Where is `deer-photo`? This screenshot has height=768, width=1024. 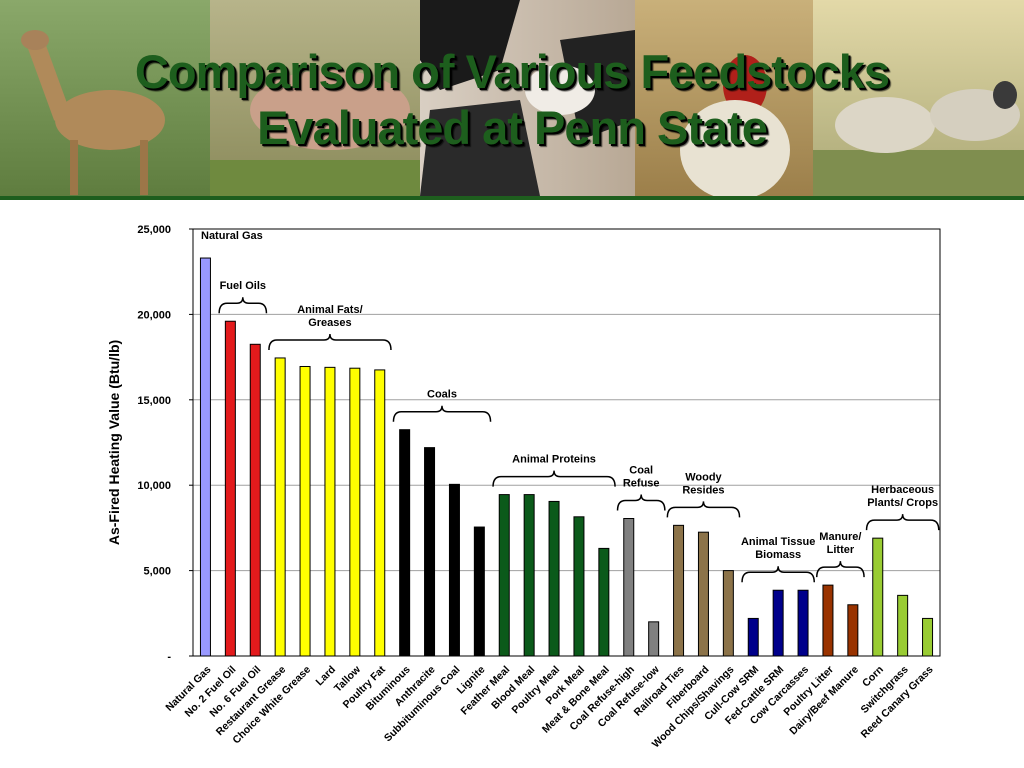 deer-photo is located at coordinates (105, 98).